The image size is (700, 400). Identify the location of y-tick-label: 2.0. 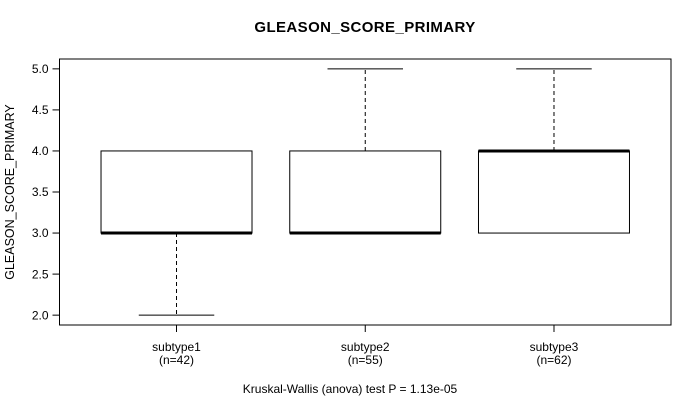
(40, 315).